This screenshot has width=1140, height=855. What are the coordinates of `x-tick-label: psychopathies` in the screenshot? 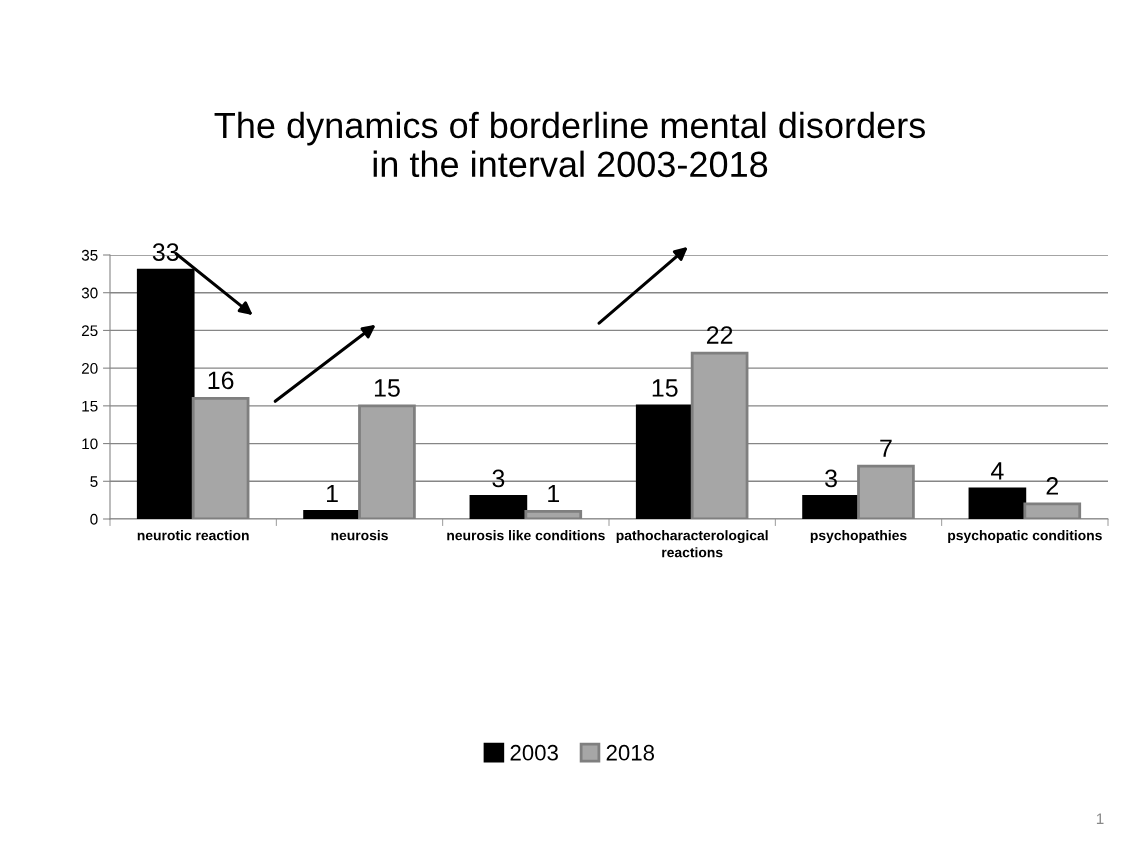 It's located at (858, 537).